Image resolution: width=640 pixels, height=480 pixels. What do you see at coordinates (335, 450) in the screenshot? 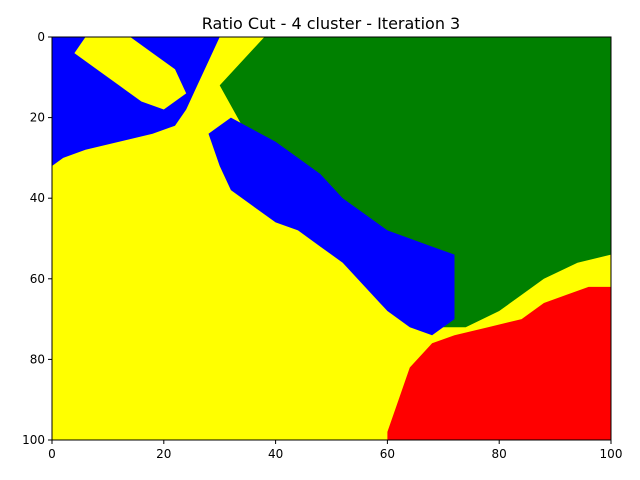
I see `x-axis: 0 20 40 60 80 100` at bounding box center [335, 450].